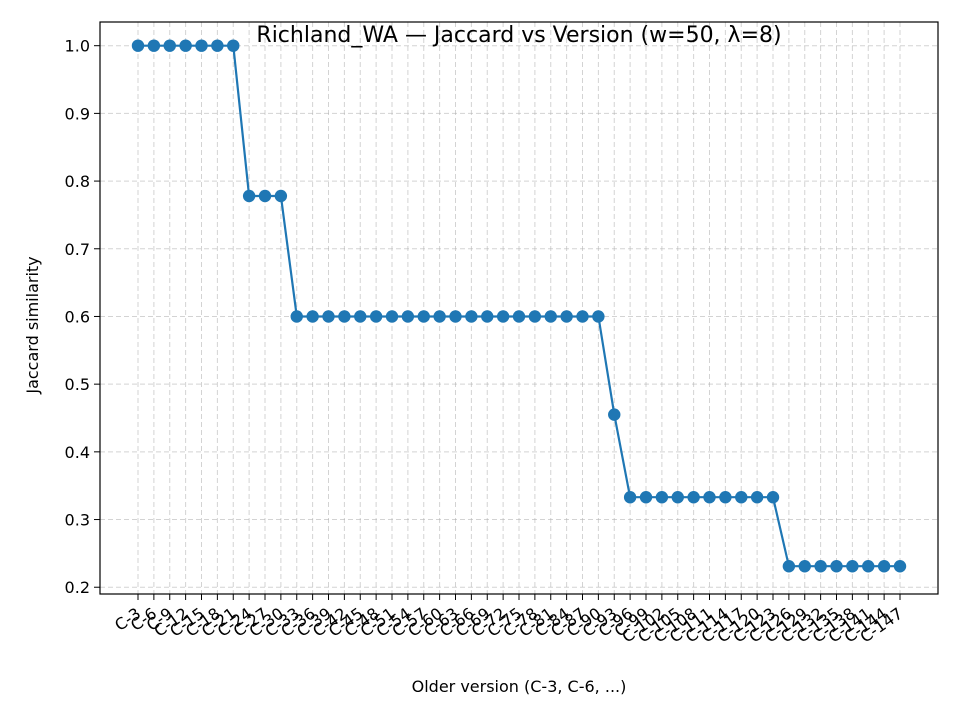  I want to click on y-axis-label: Jaccard similarity, so click(32, 325).